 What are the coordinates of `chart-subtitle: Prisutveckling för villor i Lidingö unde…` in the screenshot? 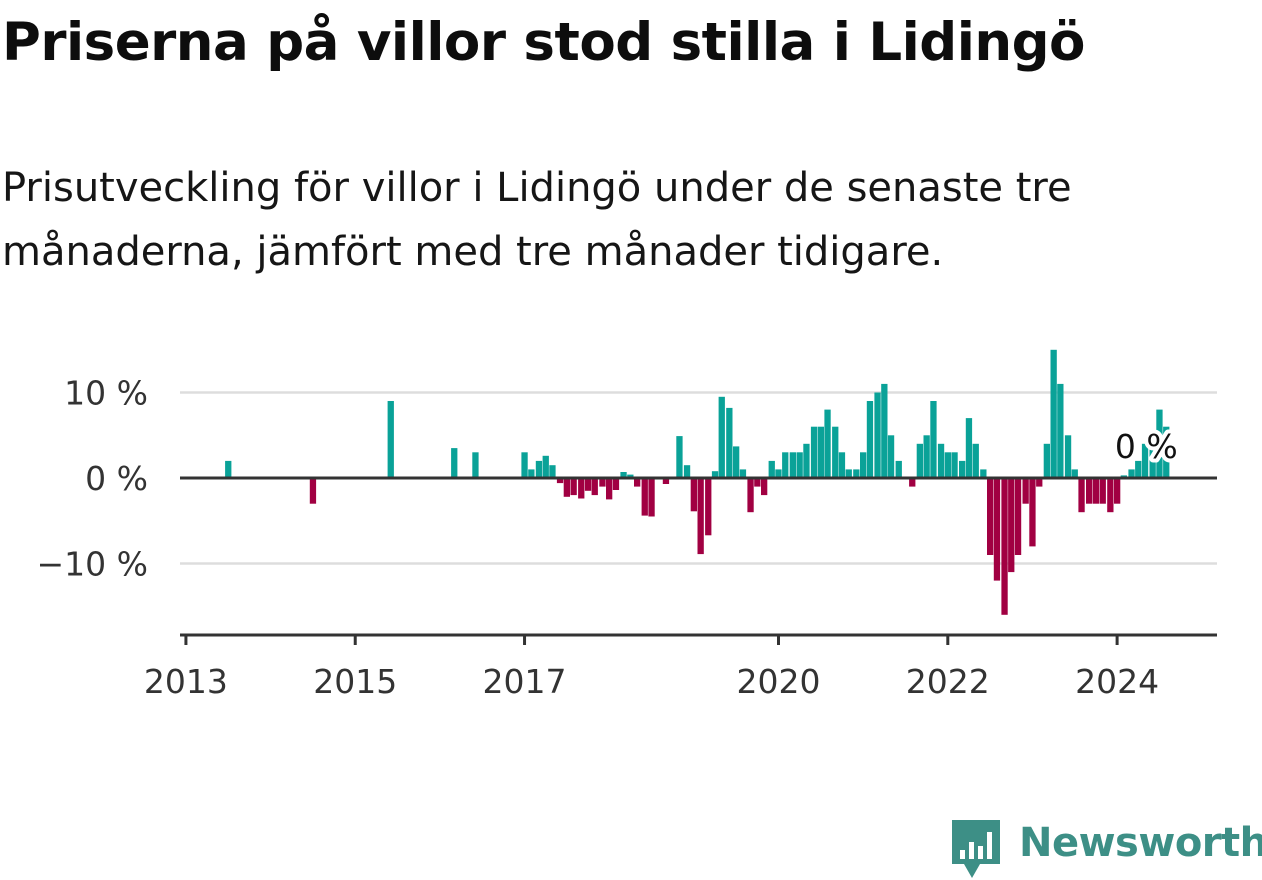 It's located at (537, 220).